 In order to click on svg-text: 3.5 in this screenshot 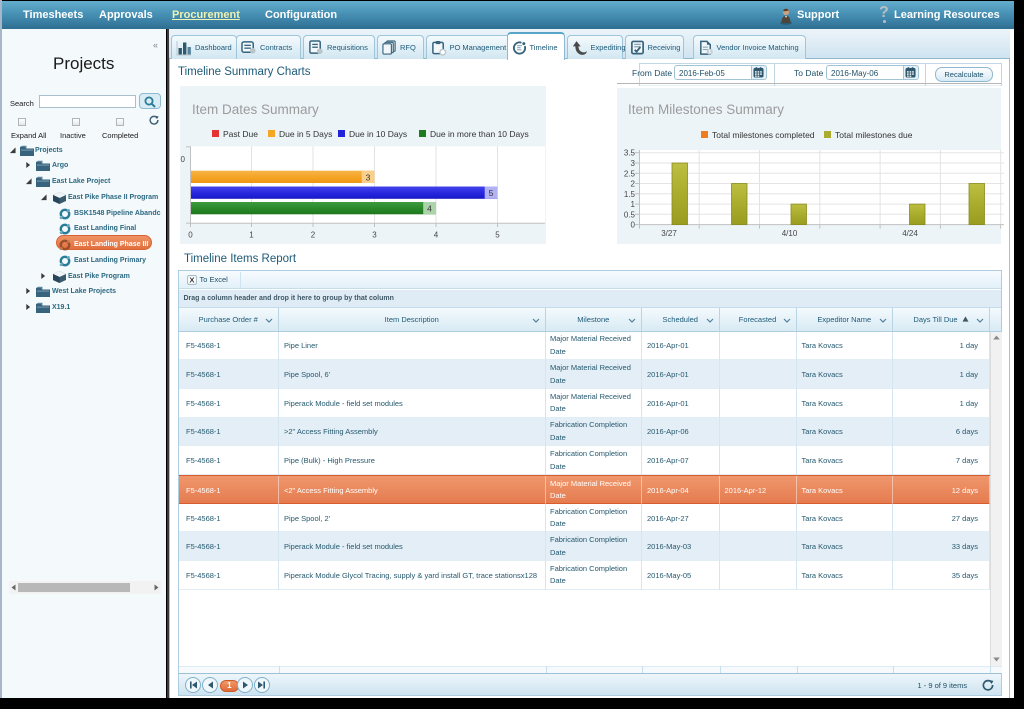, I will do `click(630, 153)`.